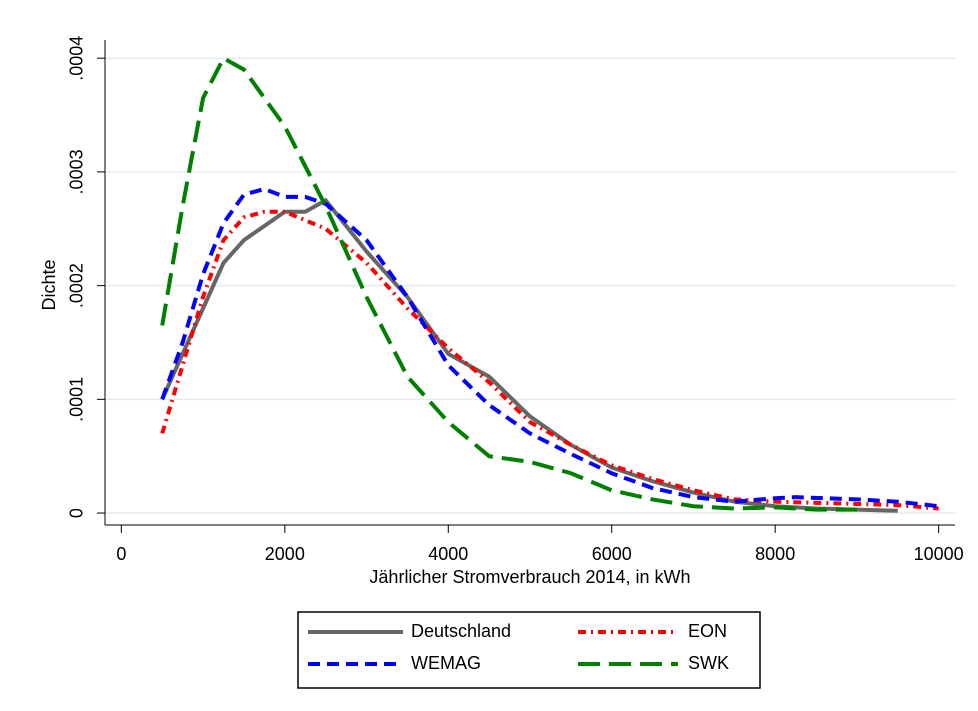 Image resolution: width=978 pixels, height=711 pixels. What do you see at coordinates (446, 663) in the screenshot?
I see `legend-label: WEMAG` at bounding box center [446, 663].